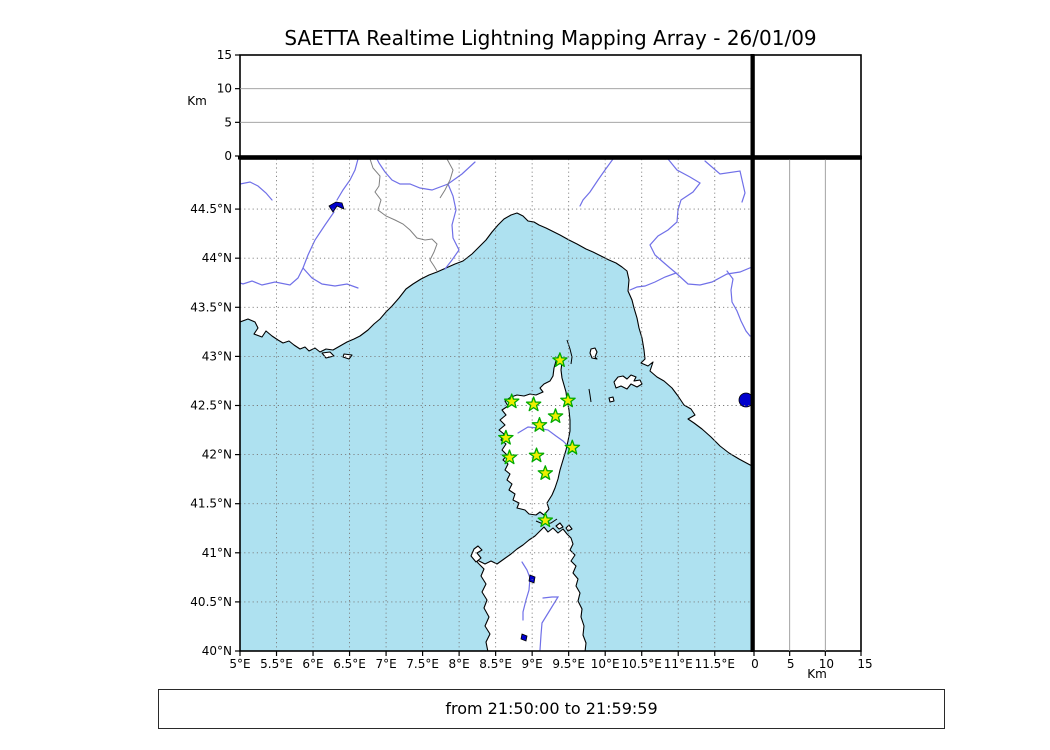 This screenshot has height=750, width=1050. I want to click on longitude-tick-label: 7.5°E, so click(422, 664).